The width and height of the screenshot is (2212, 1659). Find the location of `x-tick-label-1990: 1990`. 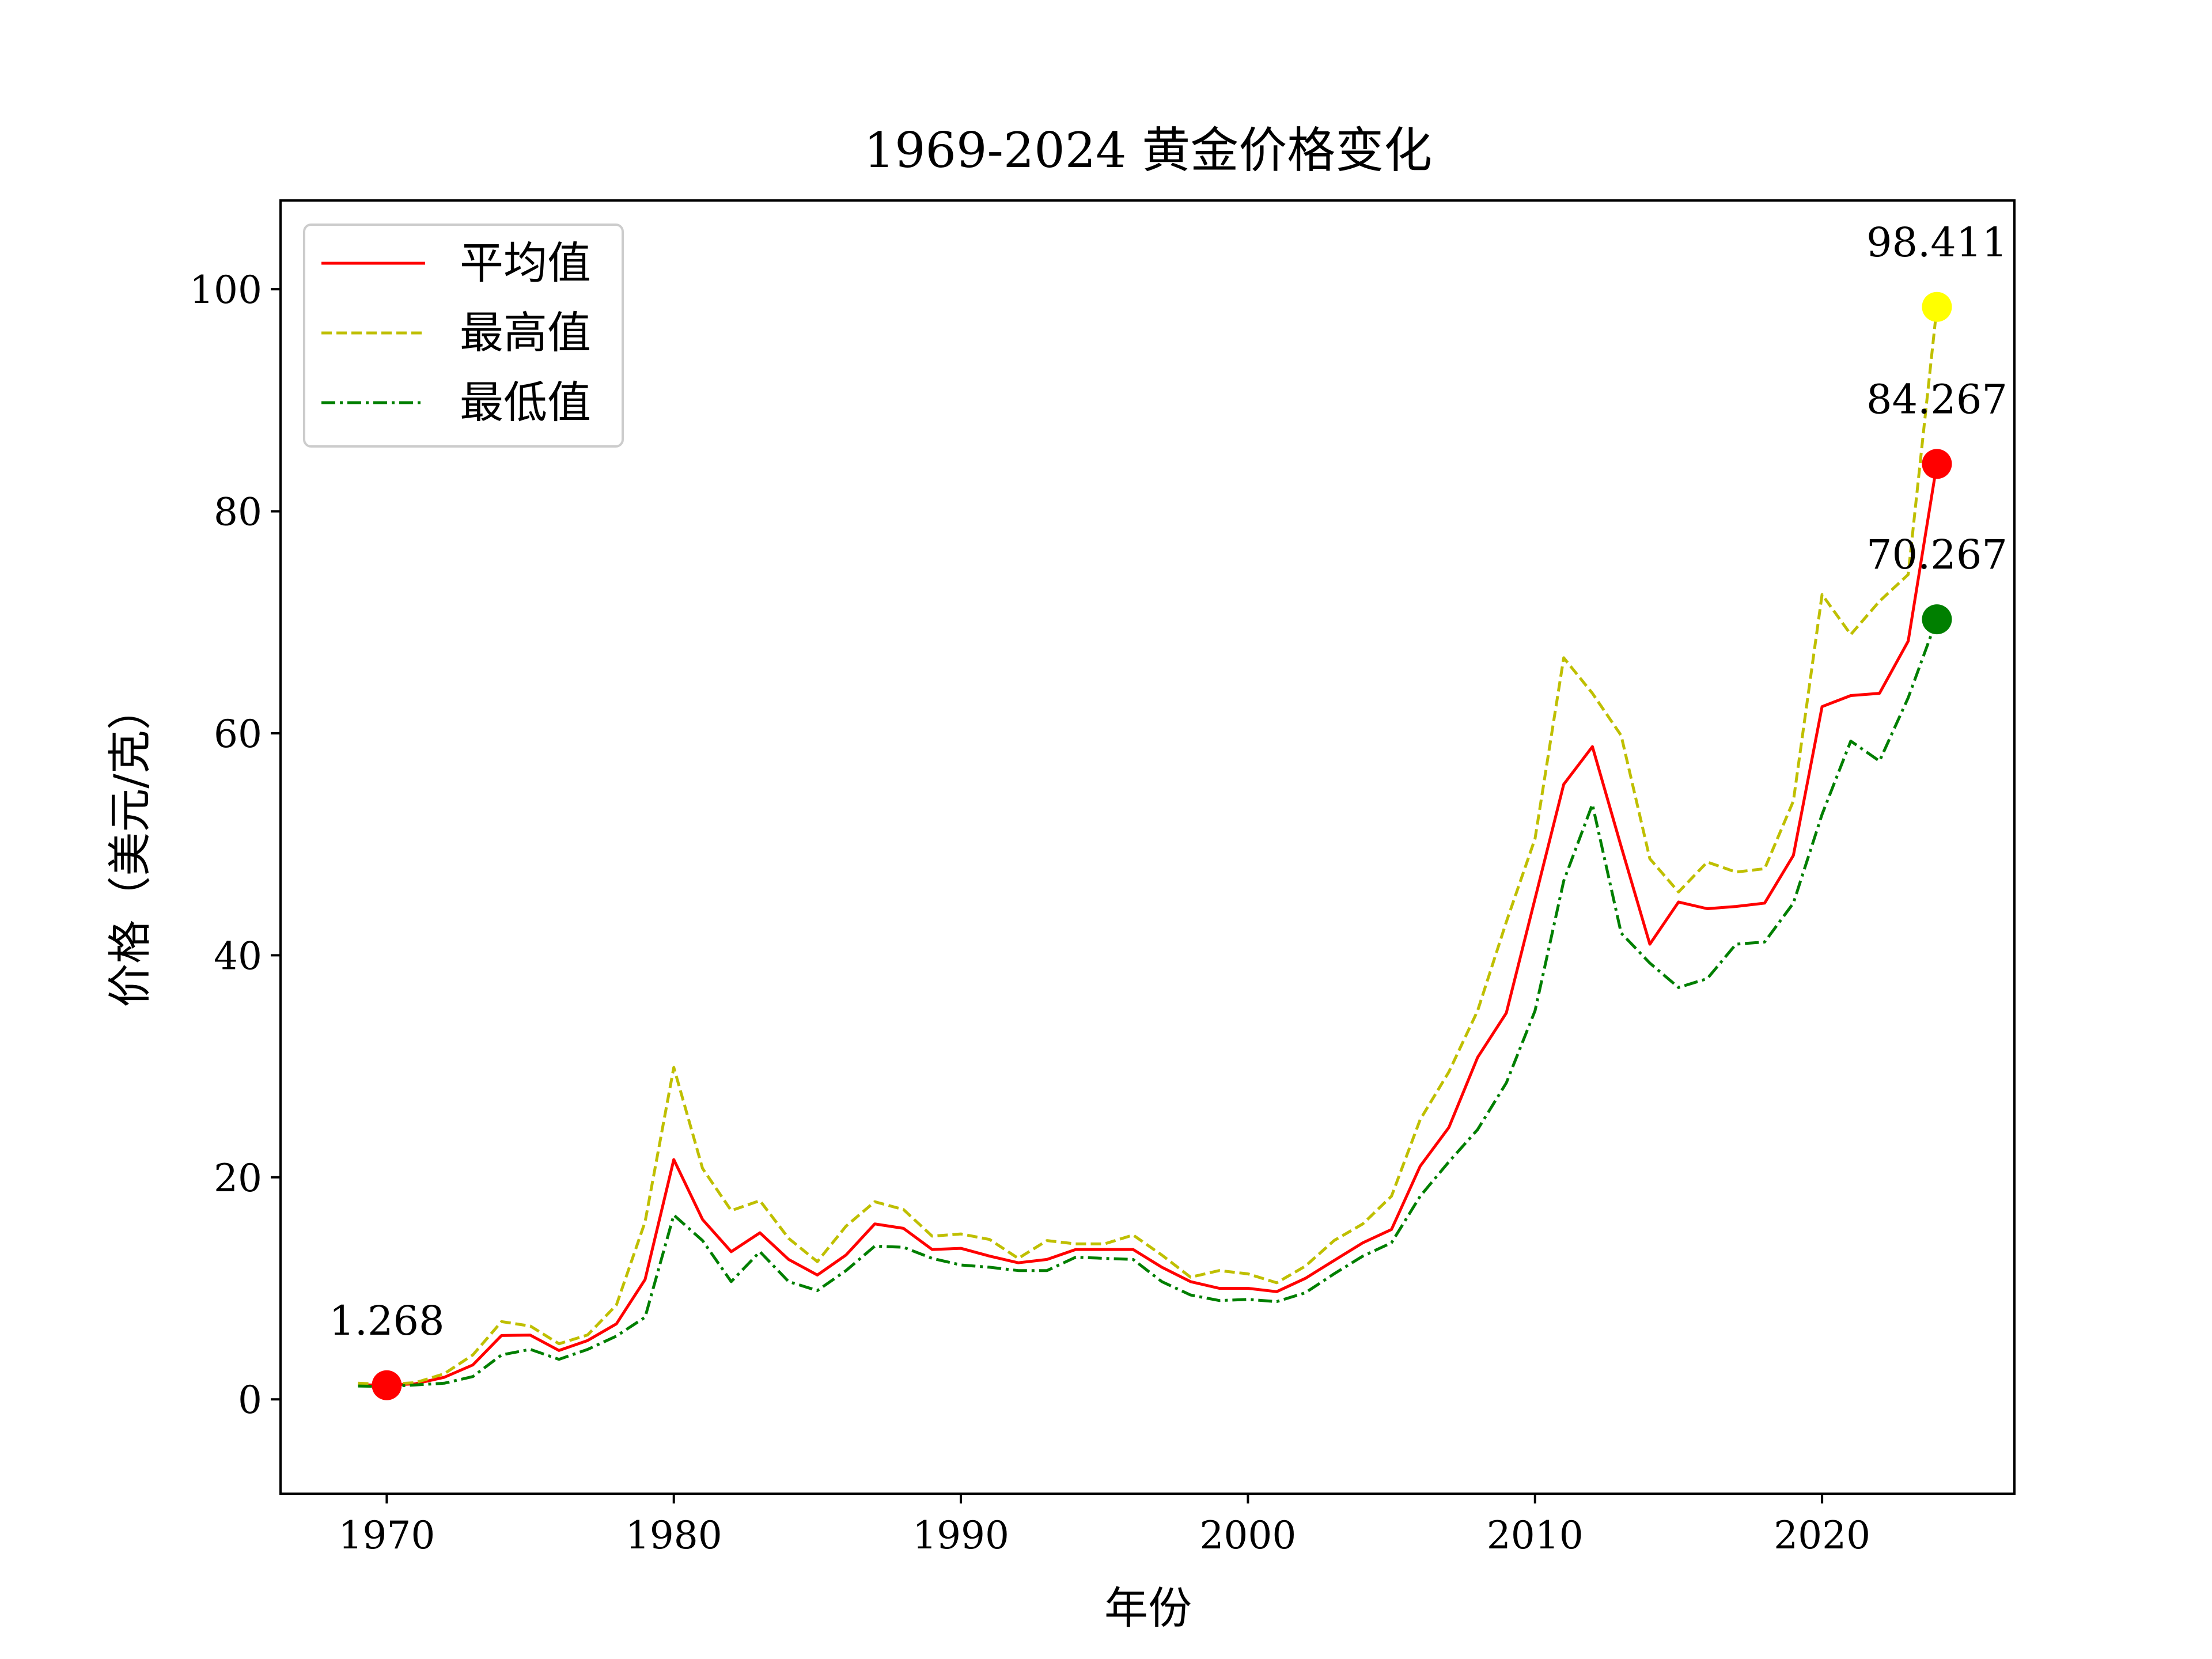

x-tick-label-1990: 1990 is located at coordinates (960, 1535).